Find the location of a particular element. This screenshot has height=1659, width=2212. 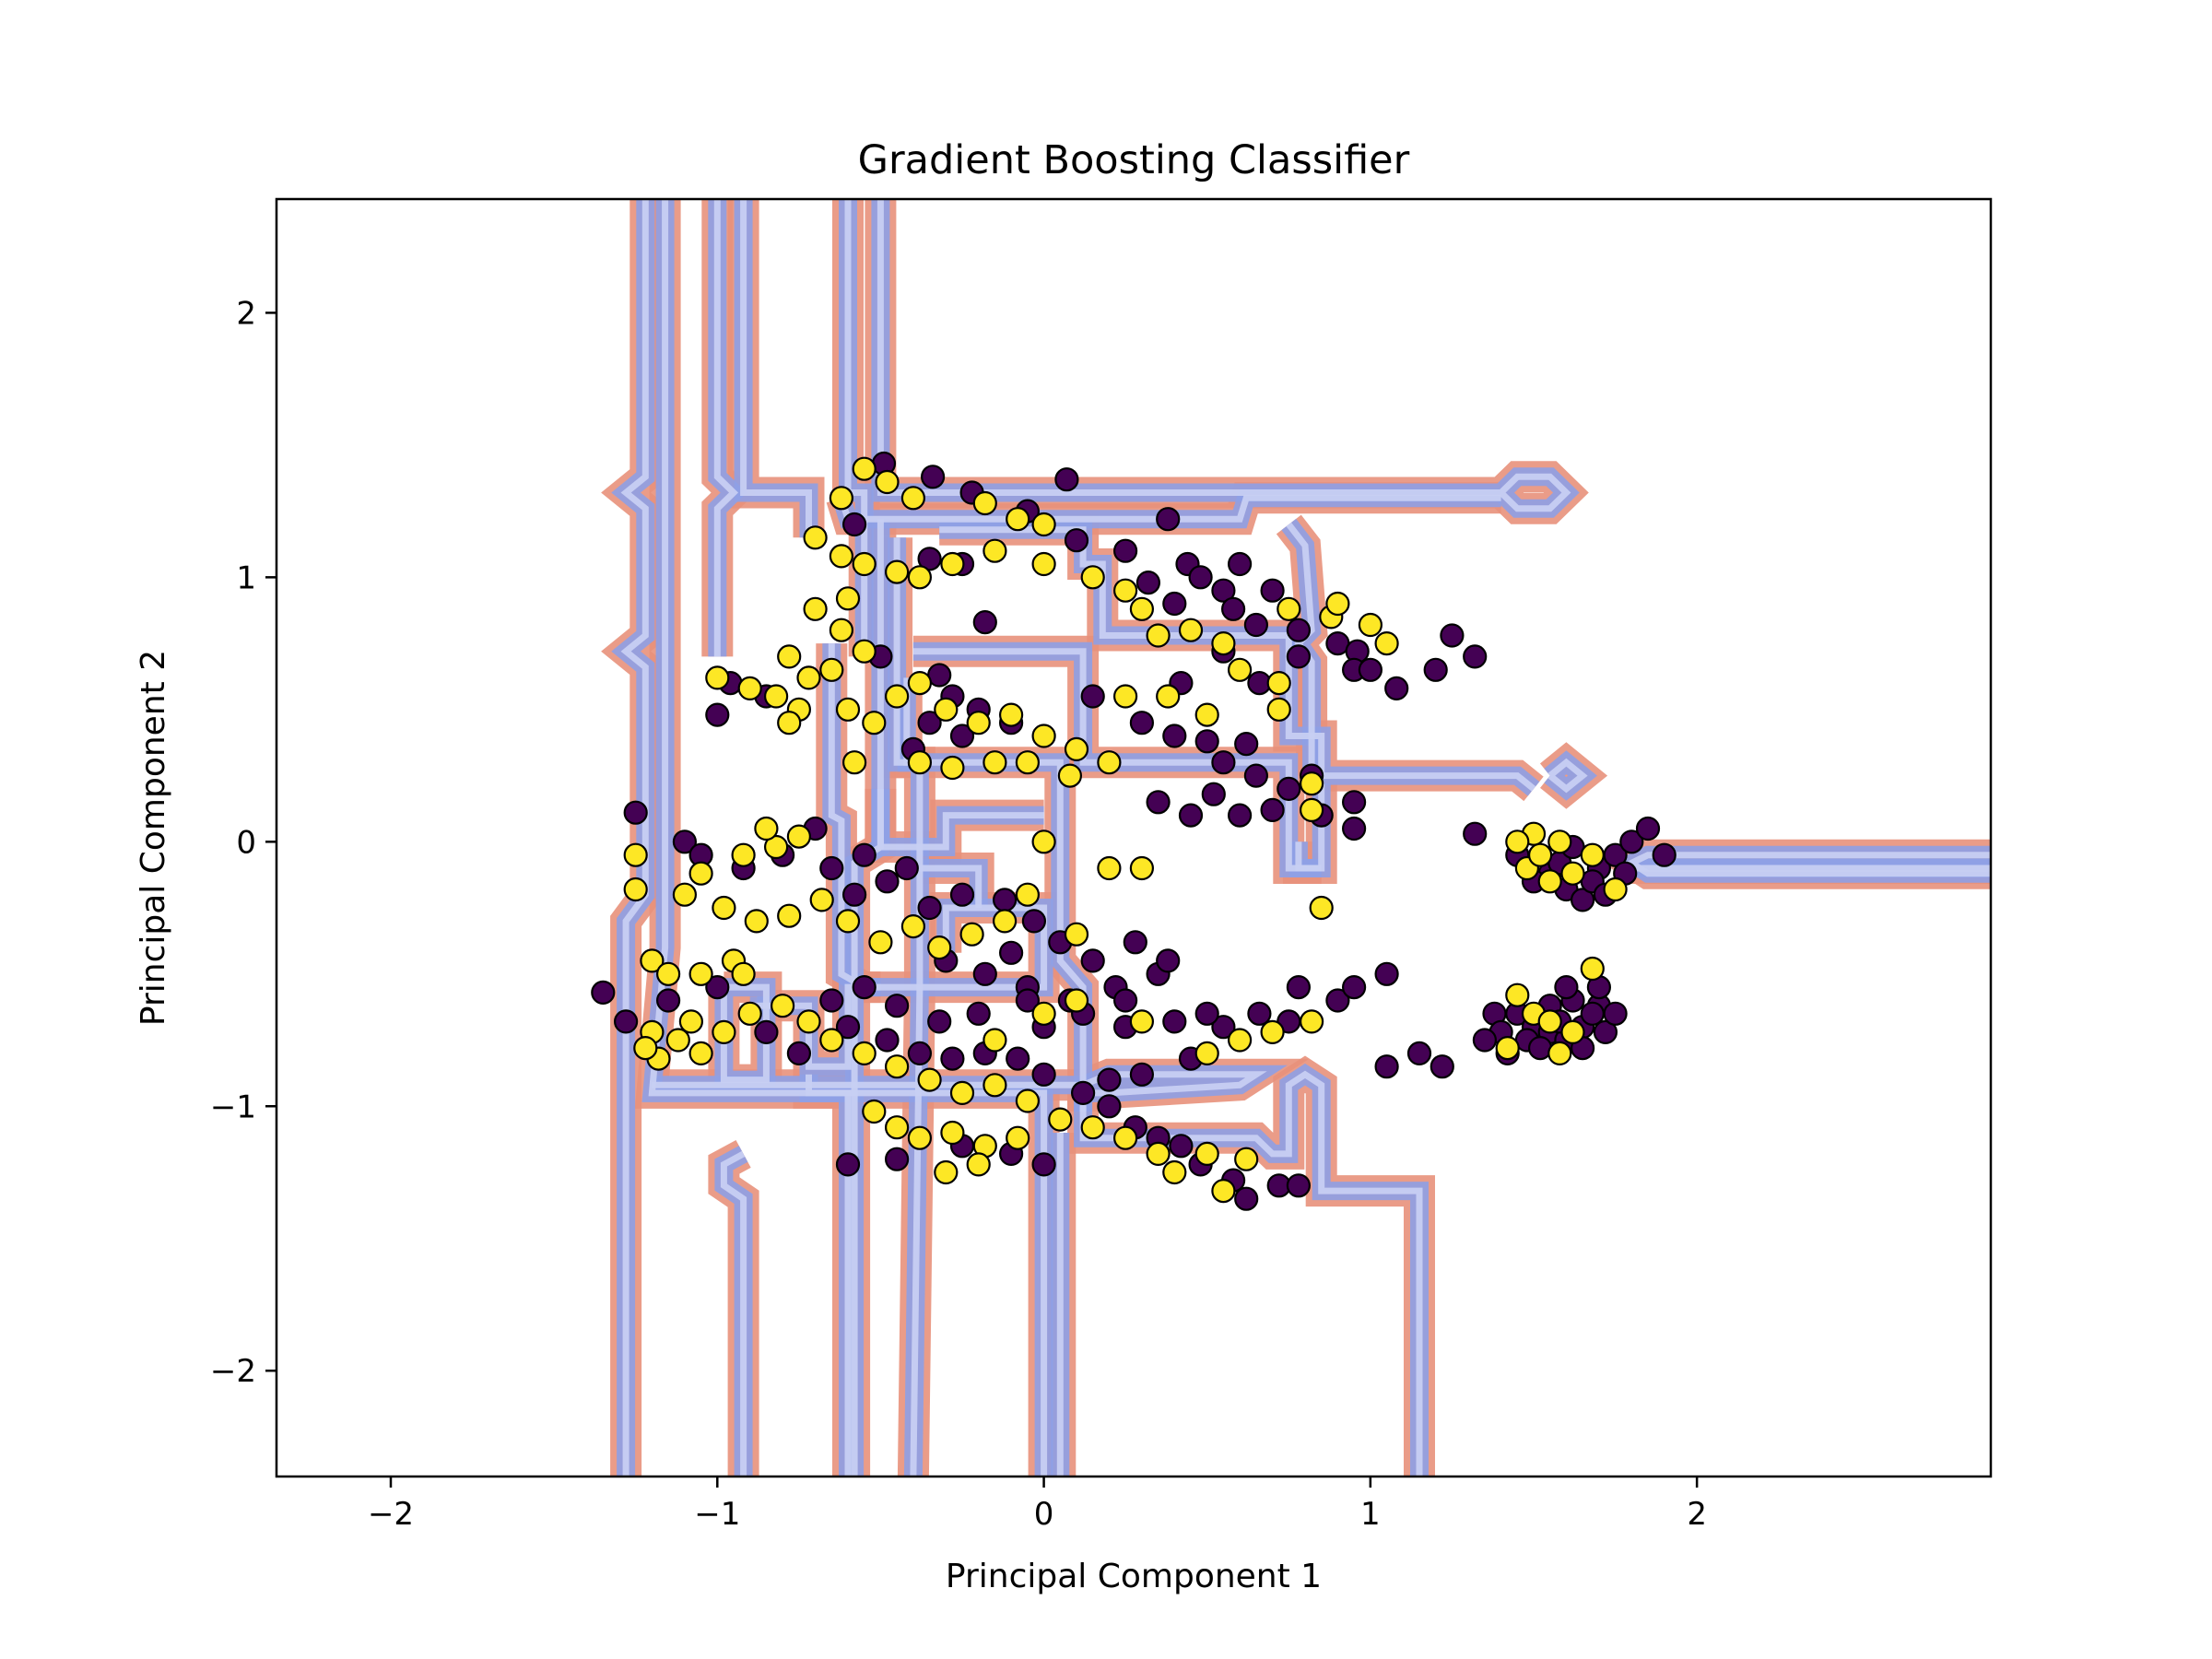

y-axis-ticks: −2 −1 0 1 2 is located at coordinates (243, 842).